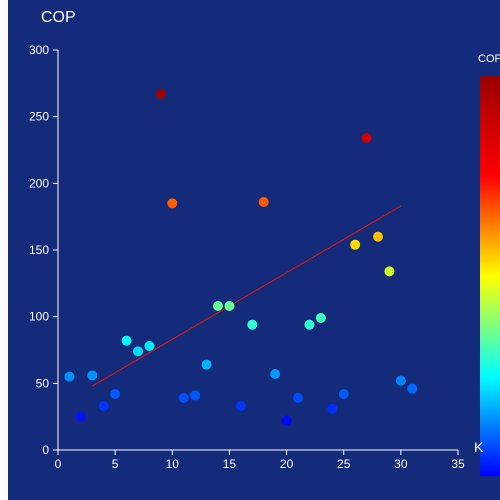  I want to click on visual-map, so click(490, 276).